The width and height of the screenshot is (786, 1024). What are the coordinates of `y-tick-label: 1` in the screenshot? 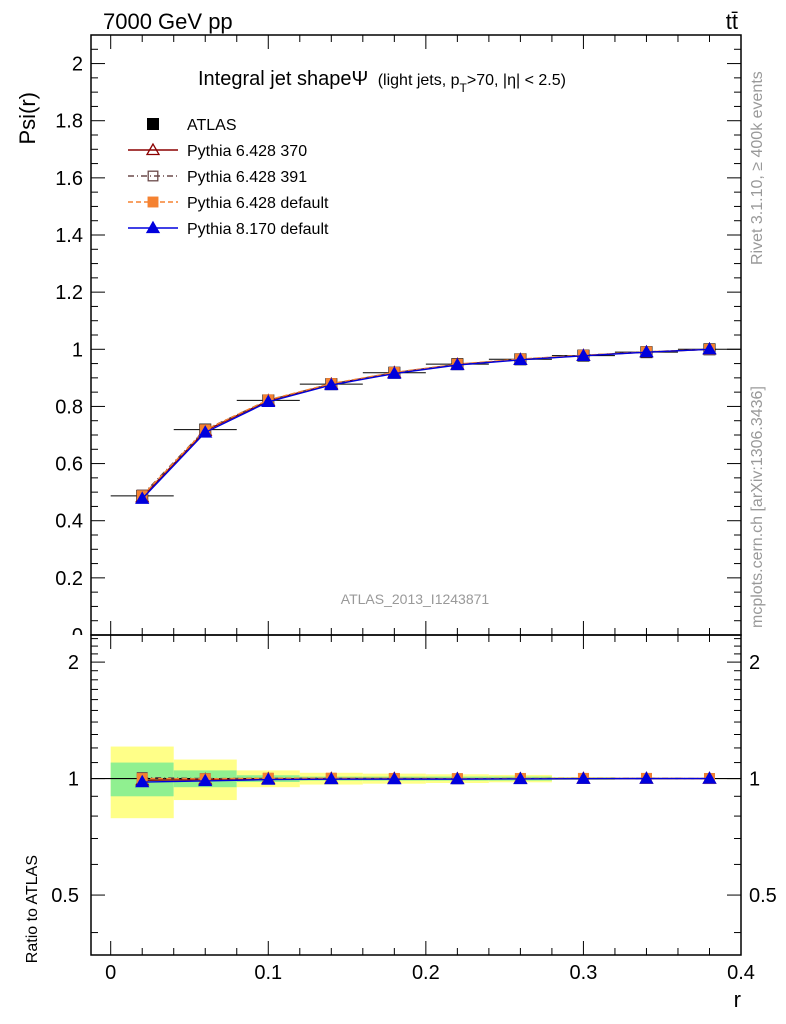 It's located at (77, 350).